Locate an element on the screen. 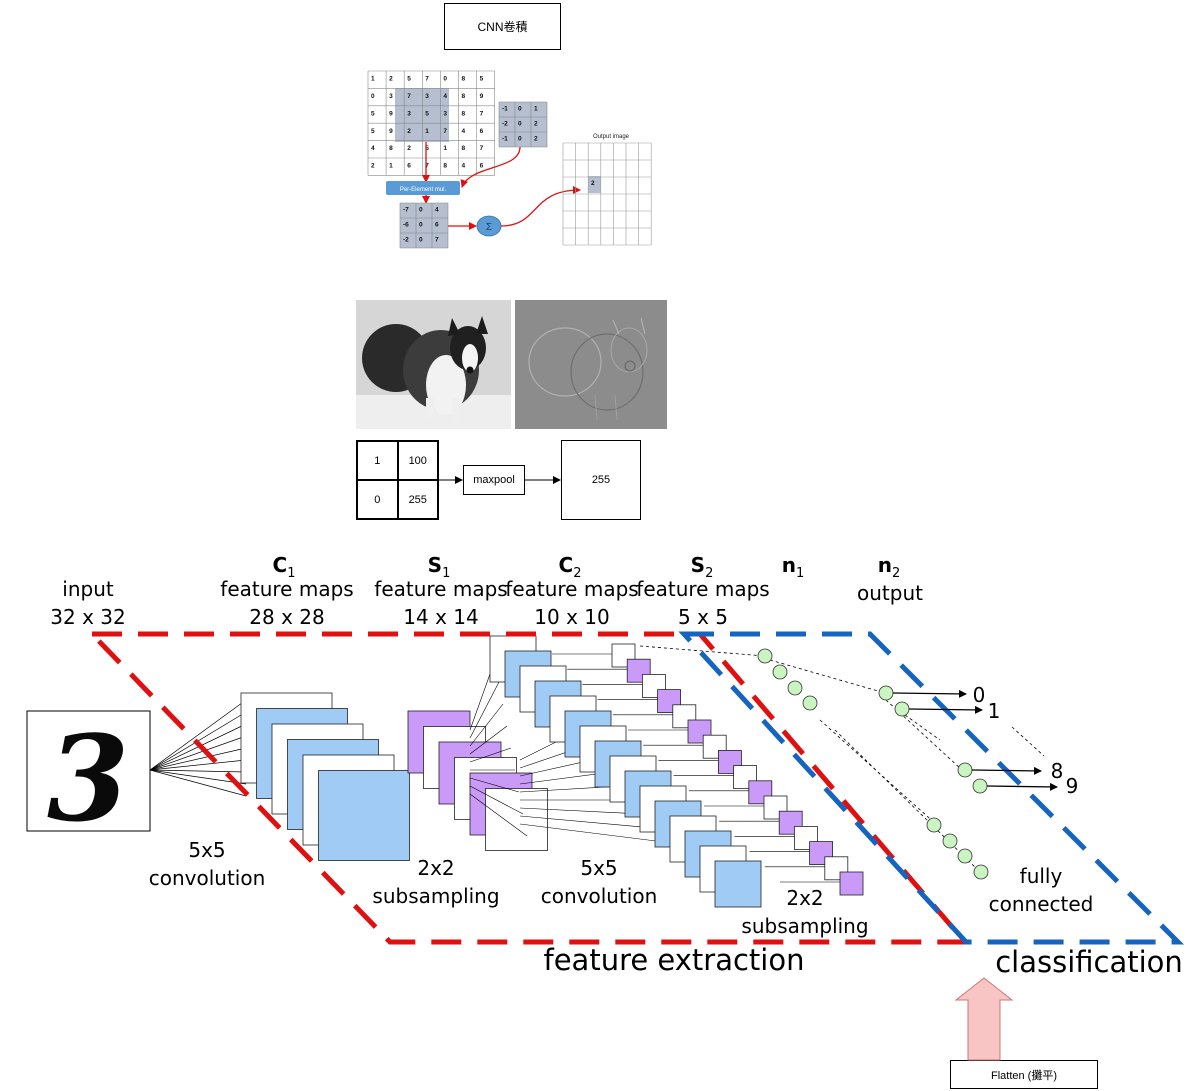 The image size is (1202, 1091). kernel-cell: -2 is located at coordinates (505, 123).